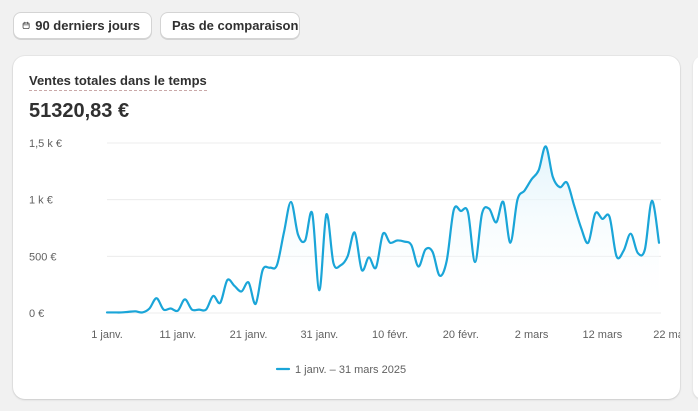 Image resolution: width=698 pixels, height=411 pixels. I want to click on x-tick-label: 11 janv., so click(177, 335).